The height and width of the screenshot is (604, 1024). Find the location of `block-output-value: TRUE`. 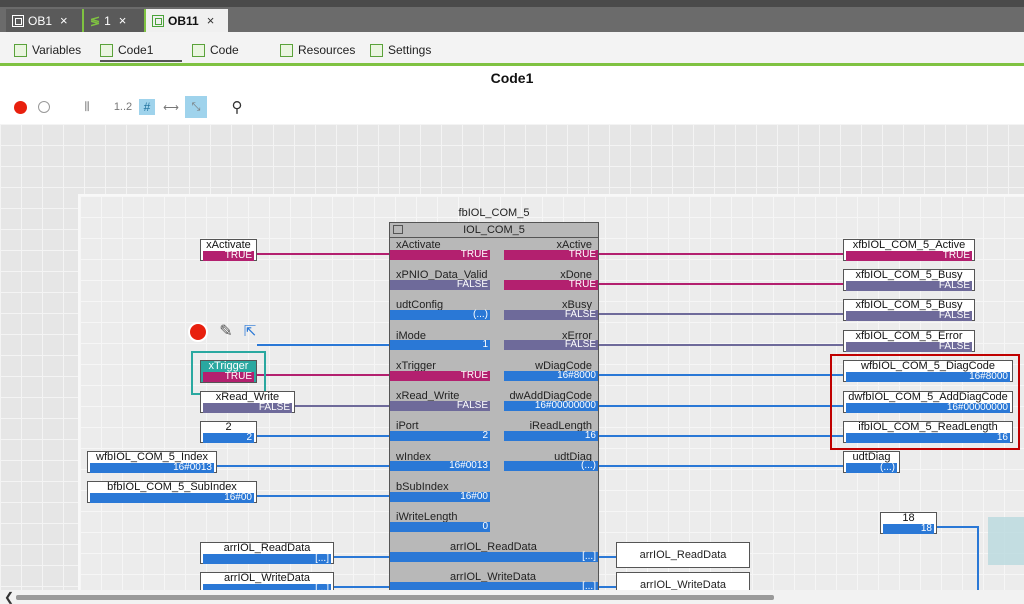

block-output-value: TRUE is located at coordinates (551, 255).